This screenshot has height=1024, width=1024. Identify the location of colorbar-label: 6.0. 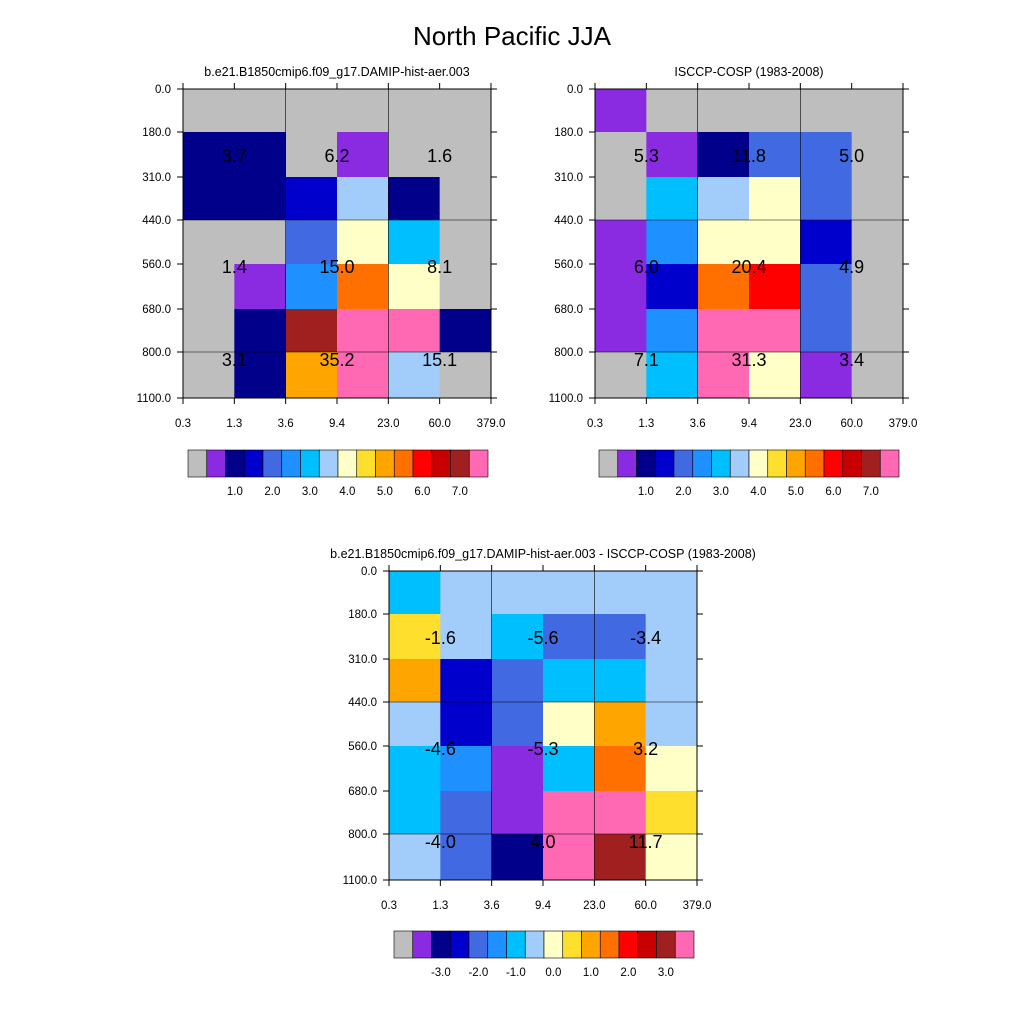
(422, 492).